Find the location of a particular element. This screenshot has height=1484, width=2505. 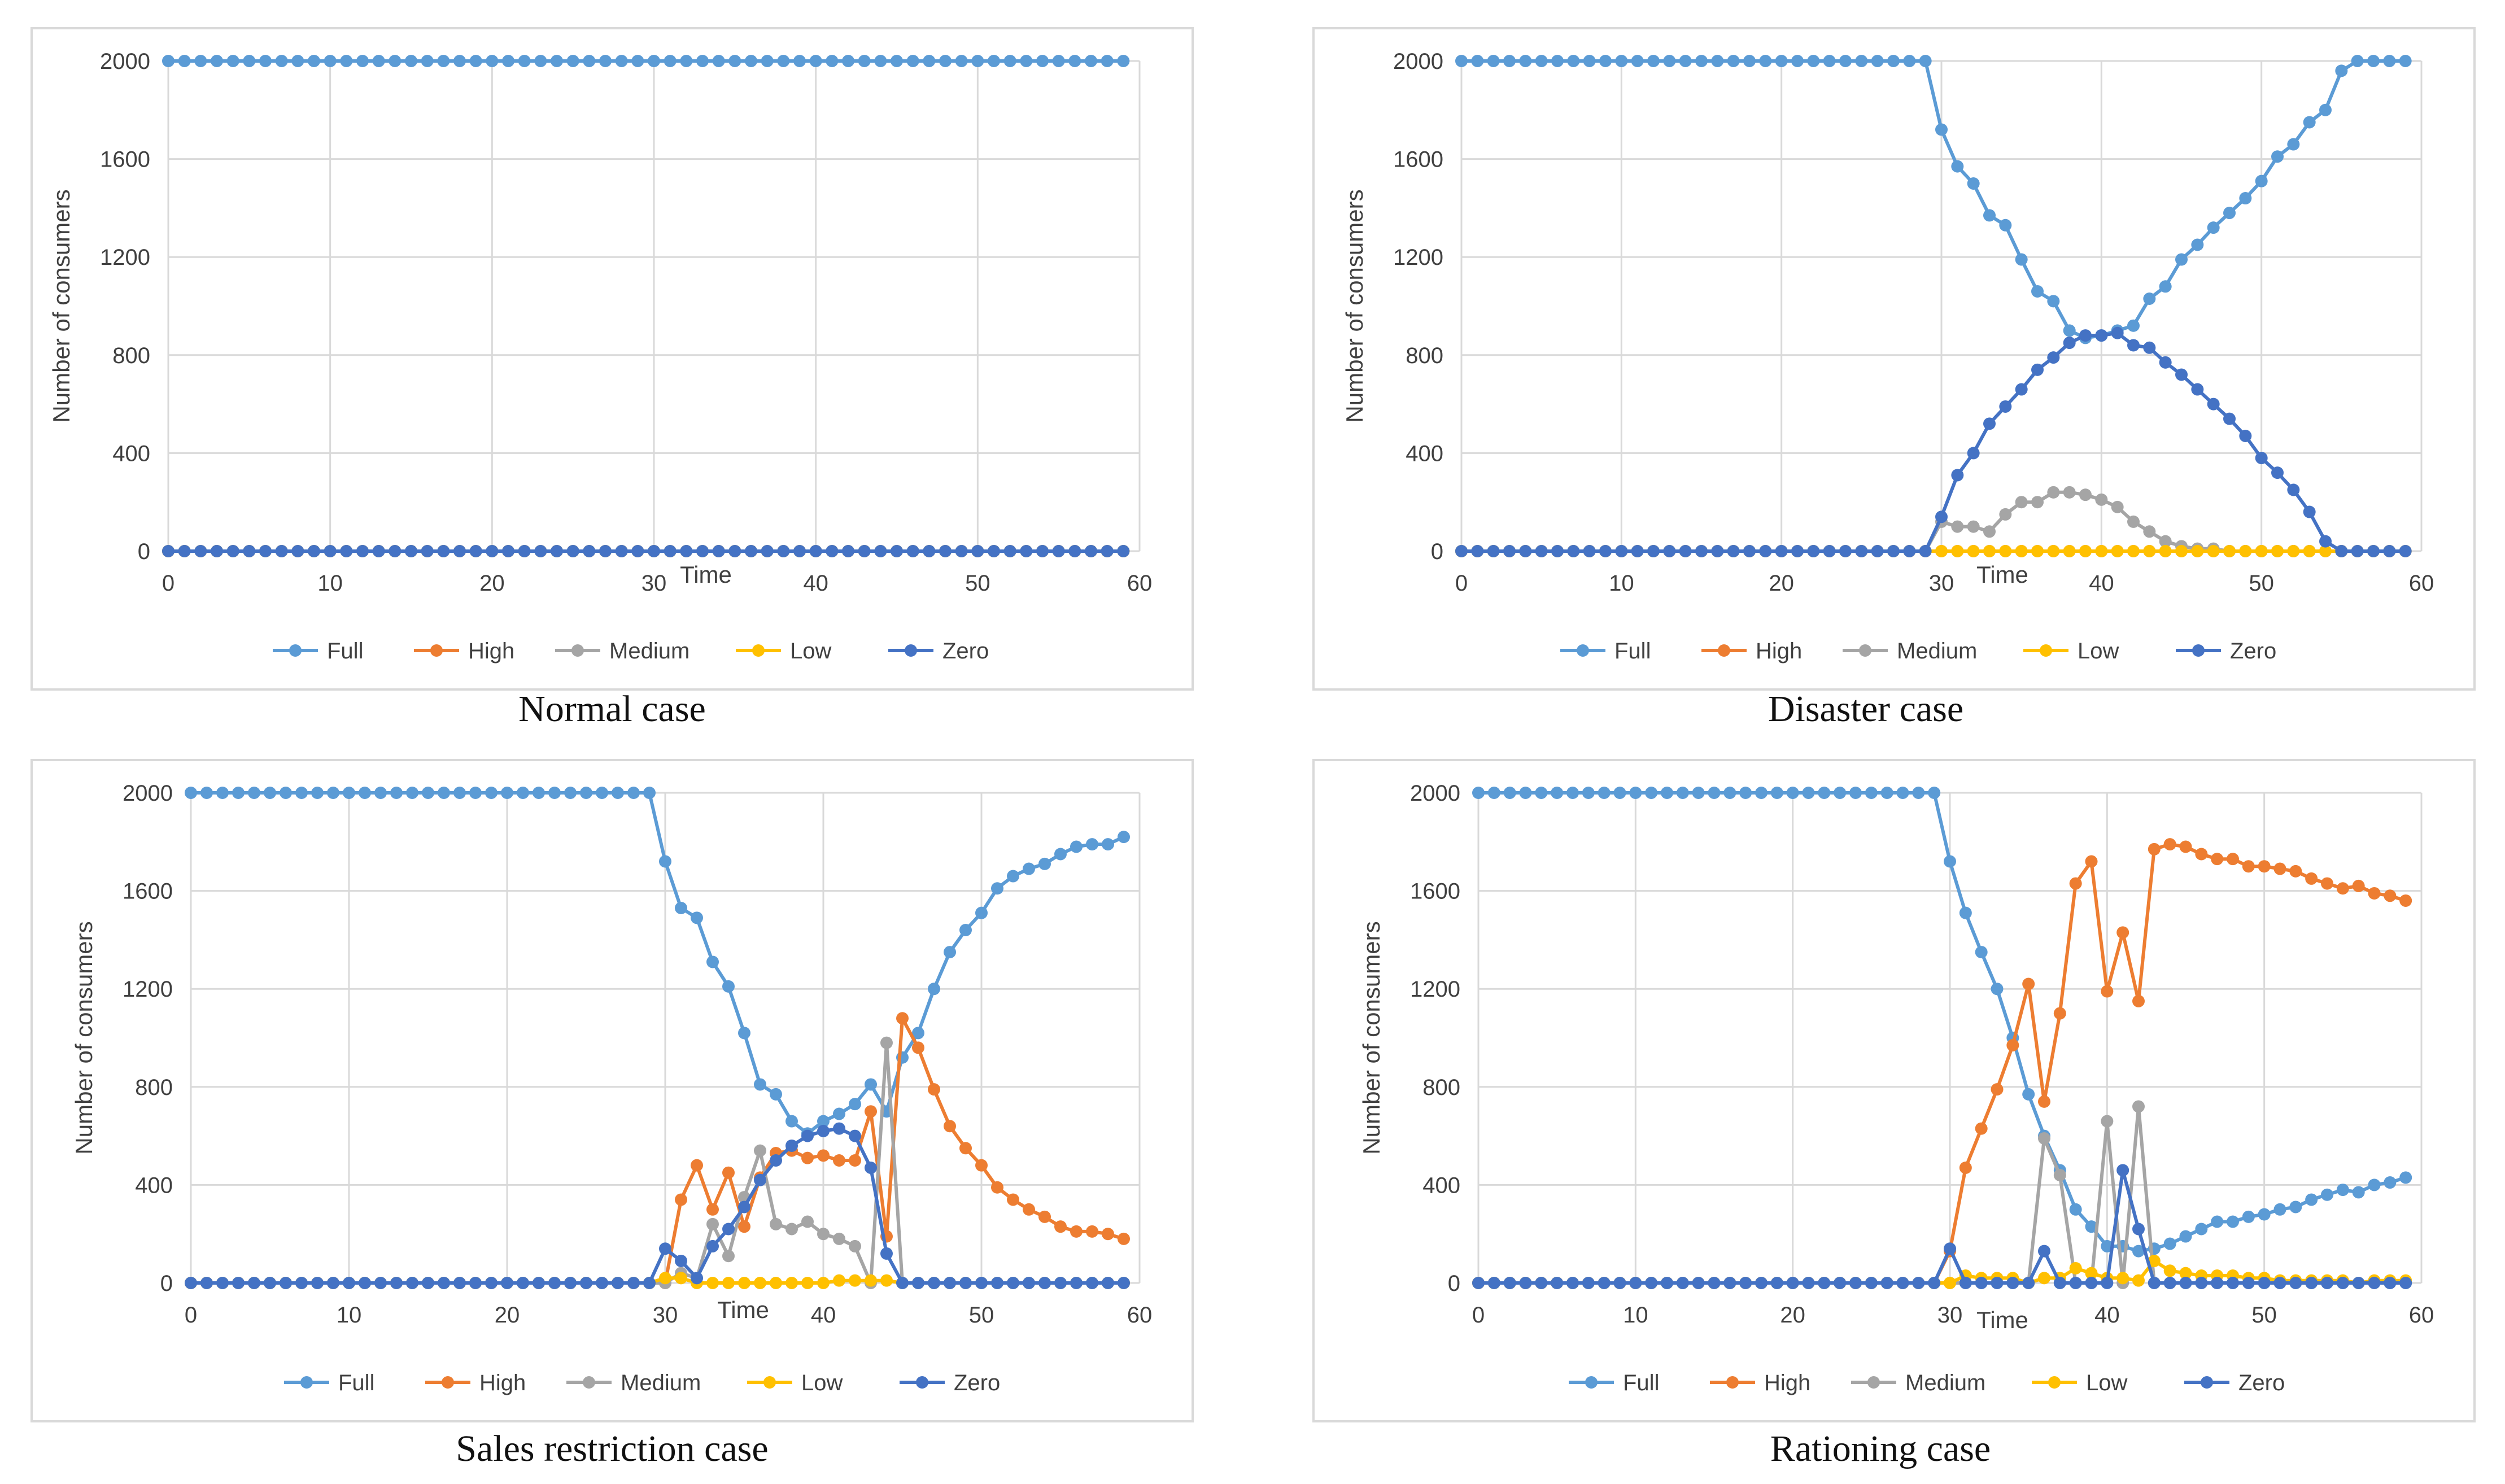

x-tick-label: 20 is located at coordinates (492, 583).